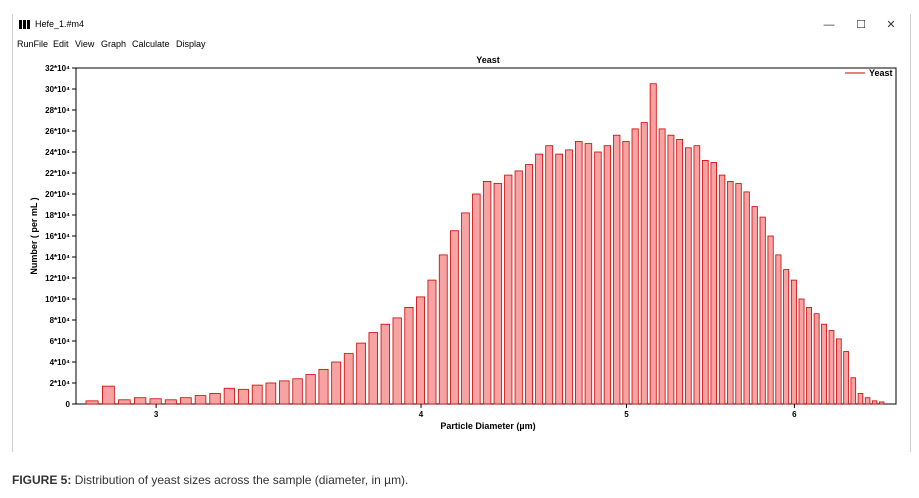  What do you see at coordinates (881, 73) in the screenshot?
I see `legend-label-yeast: Yeast` at bounding box center [881, 73].